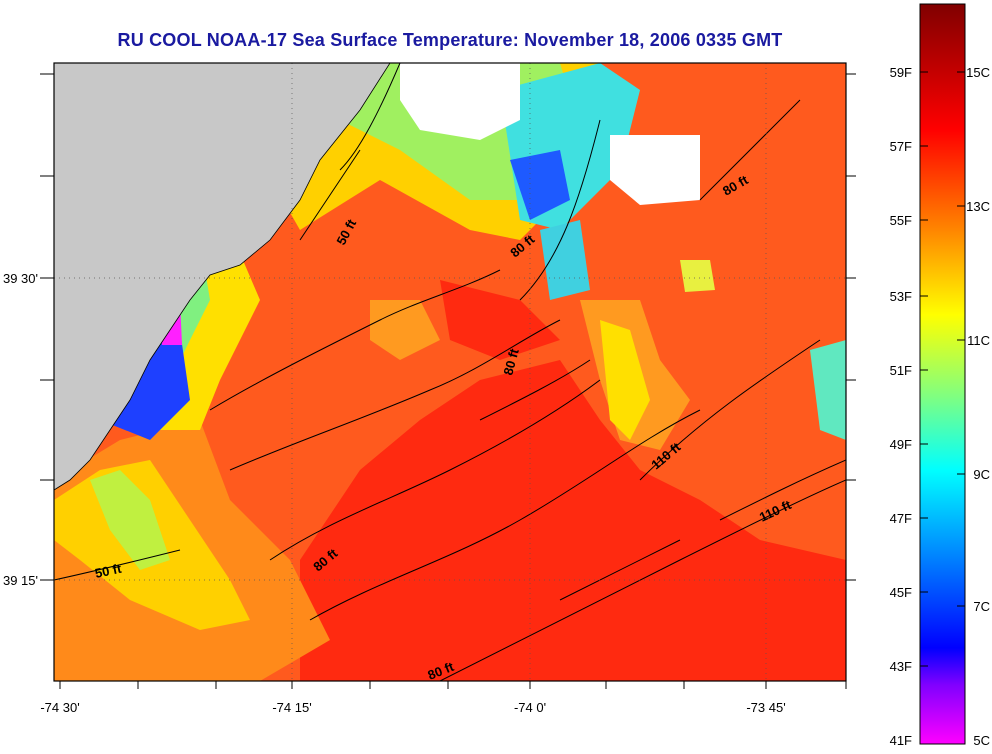 This screenshot has height=754, width=992. What do you see at coordinates (901, 592) in the screenshot?
I see `colorbar-f-label: 45F` at bounding box center [901, 592].